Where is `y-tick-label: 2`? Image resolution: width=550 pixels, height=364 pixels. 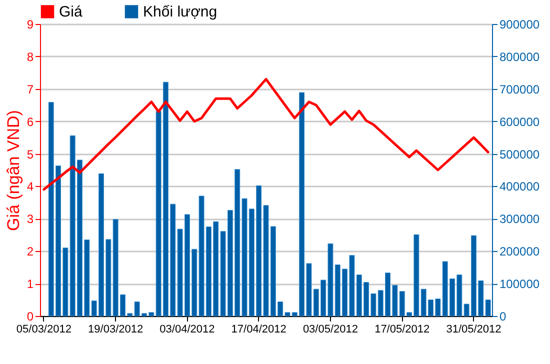
y-tick-label: 2 is located at coordinates (30, 251).